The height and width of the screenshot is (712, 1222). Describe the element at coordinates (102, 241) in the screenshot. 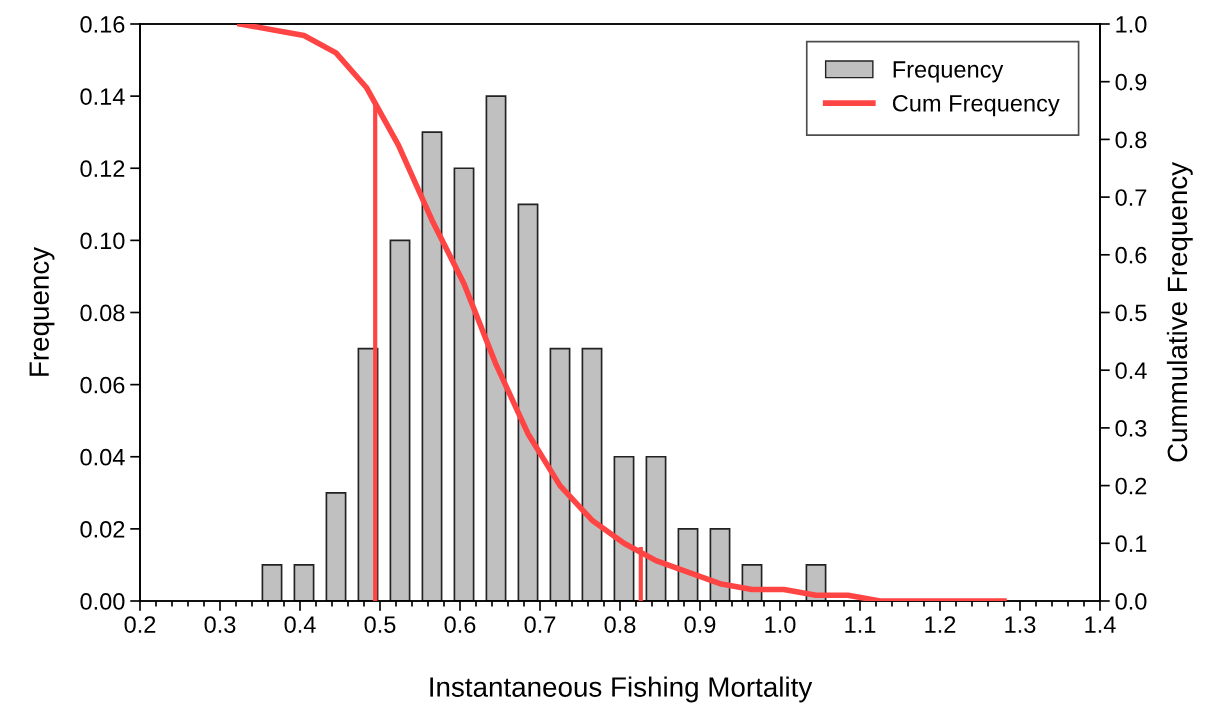

I see `y-tick-label: 0.10` at that location.